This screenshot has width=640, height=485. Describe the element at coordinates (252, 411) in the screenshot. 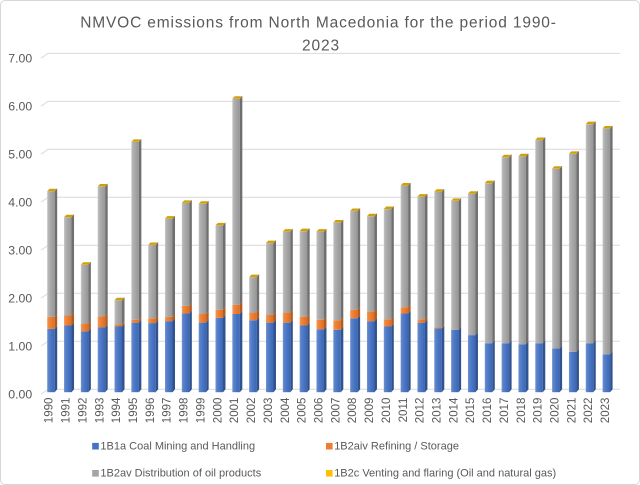

I see `svg-text: 2002` at that location.